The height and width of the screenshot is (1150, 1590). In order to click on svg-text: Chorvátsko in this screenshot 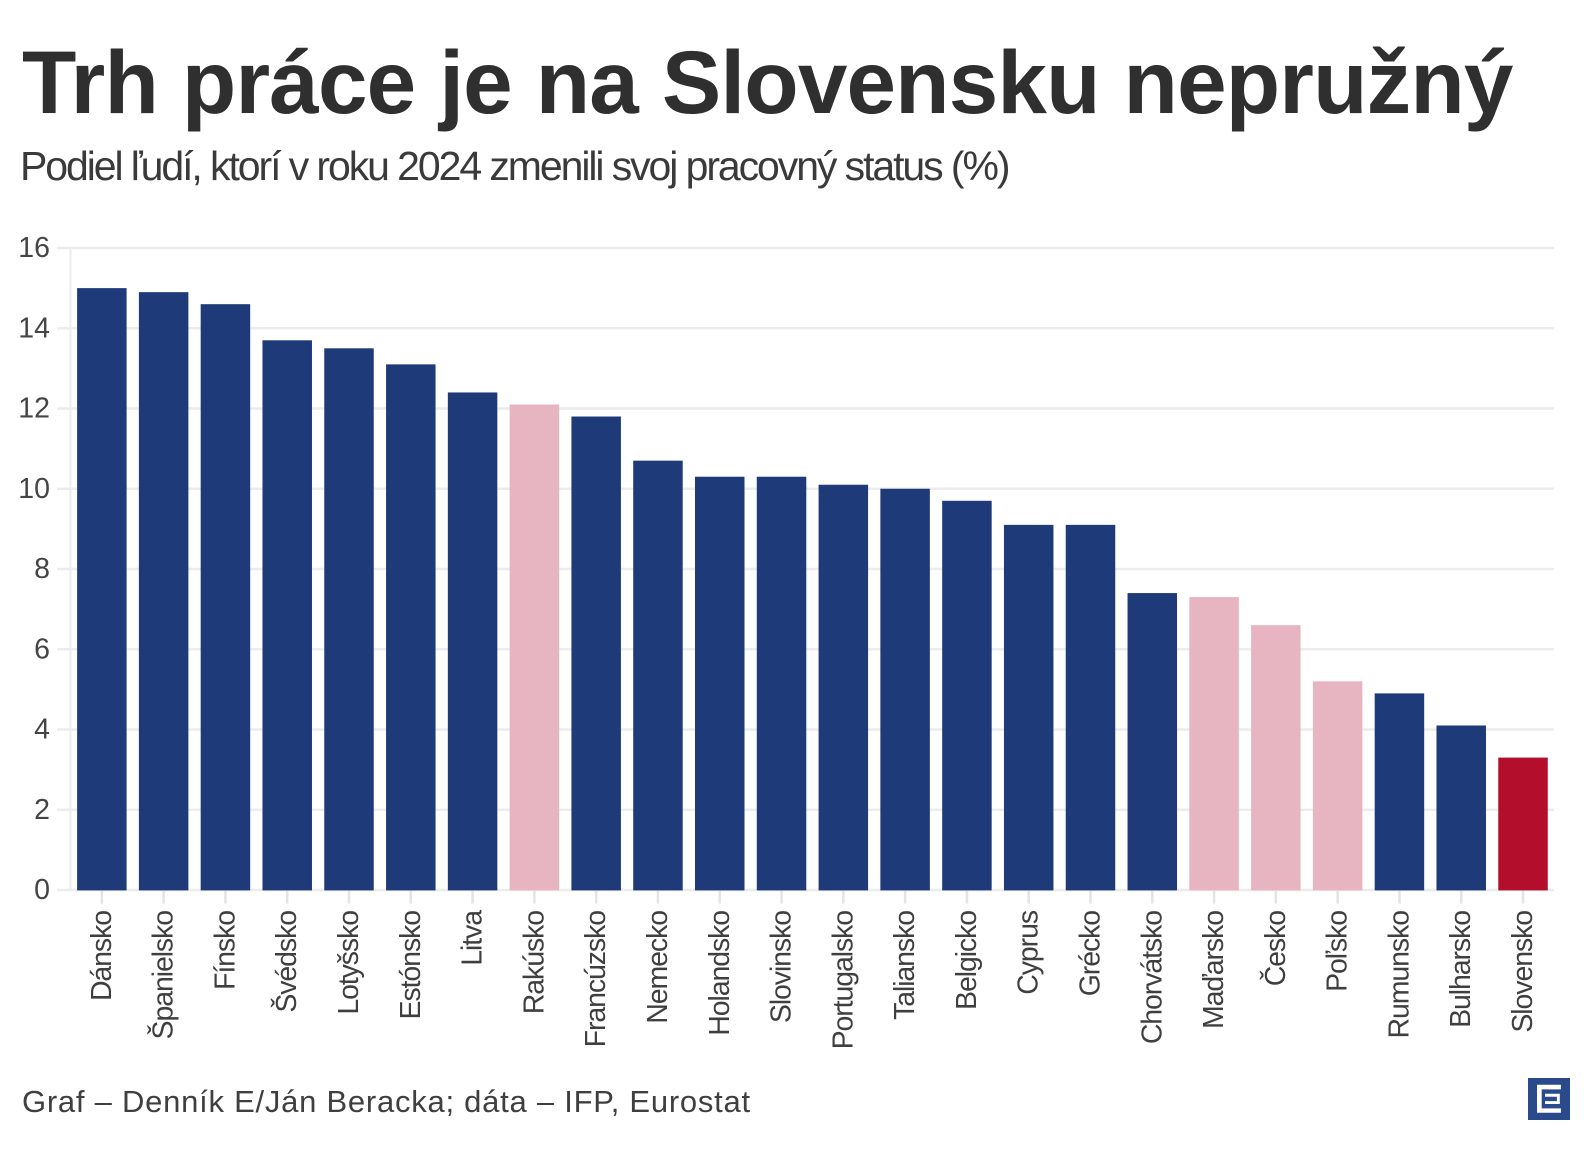, I will do `click(1152, 977)`.